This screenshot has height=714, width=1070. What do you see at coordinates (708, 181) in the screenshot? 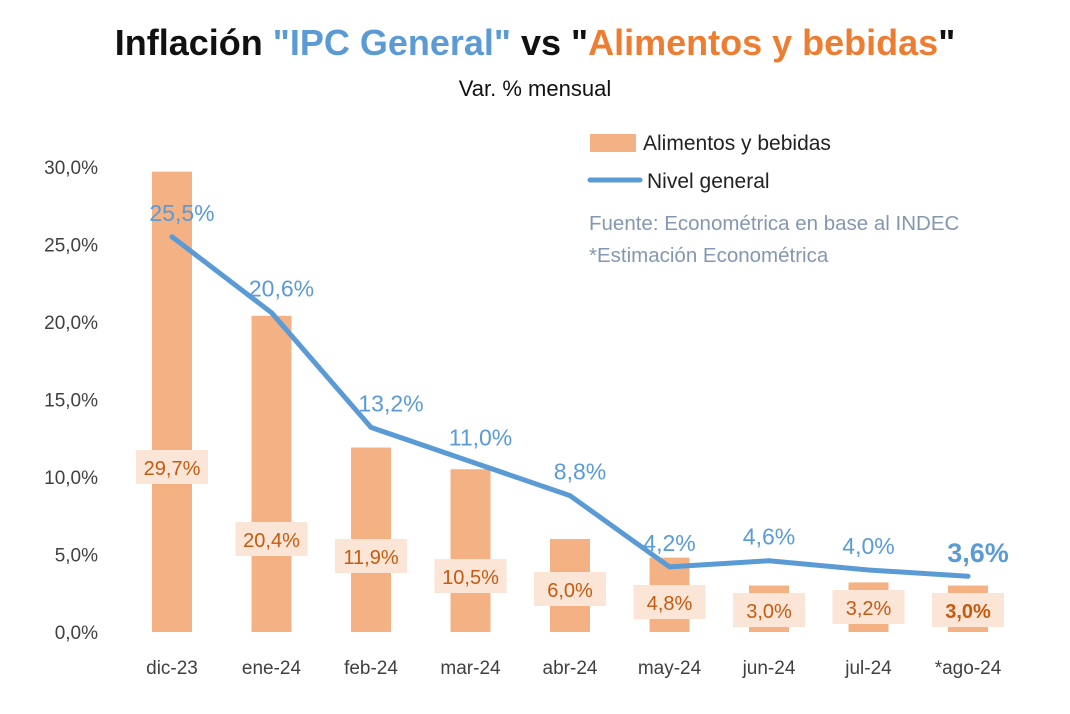
I see `legend-line-label: Nivel general` at bounding box center [708, 181].